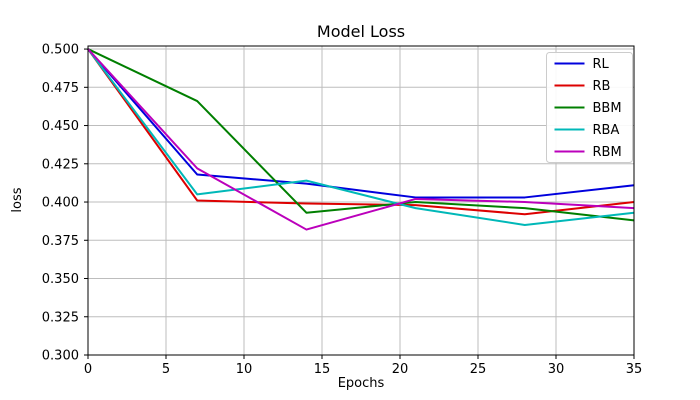  Describe the element at coordinates (17, 199) in the screenshot. I see `y-axis-label: loss` at that location.